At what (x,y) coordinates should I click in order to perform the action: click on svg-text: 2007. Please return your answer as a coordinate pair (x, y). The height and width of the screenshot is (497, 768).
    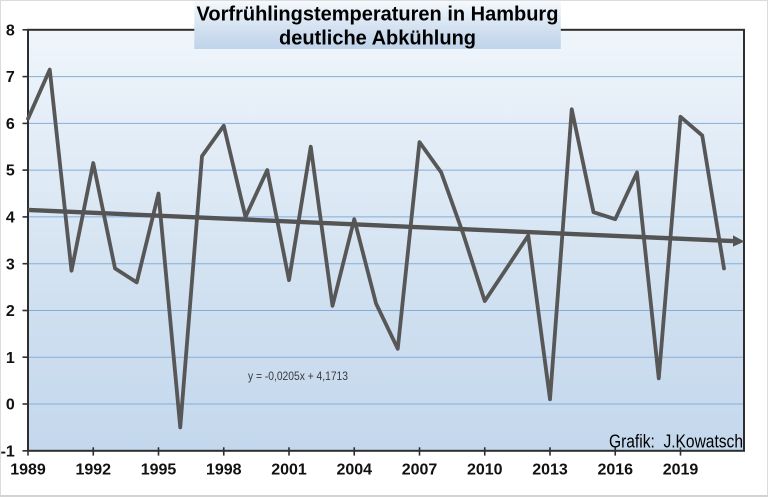
    Looking at the image, I should click on (420, 470).